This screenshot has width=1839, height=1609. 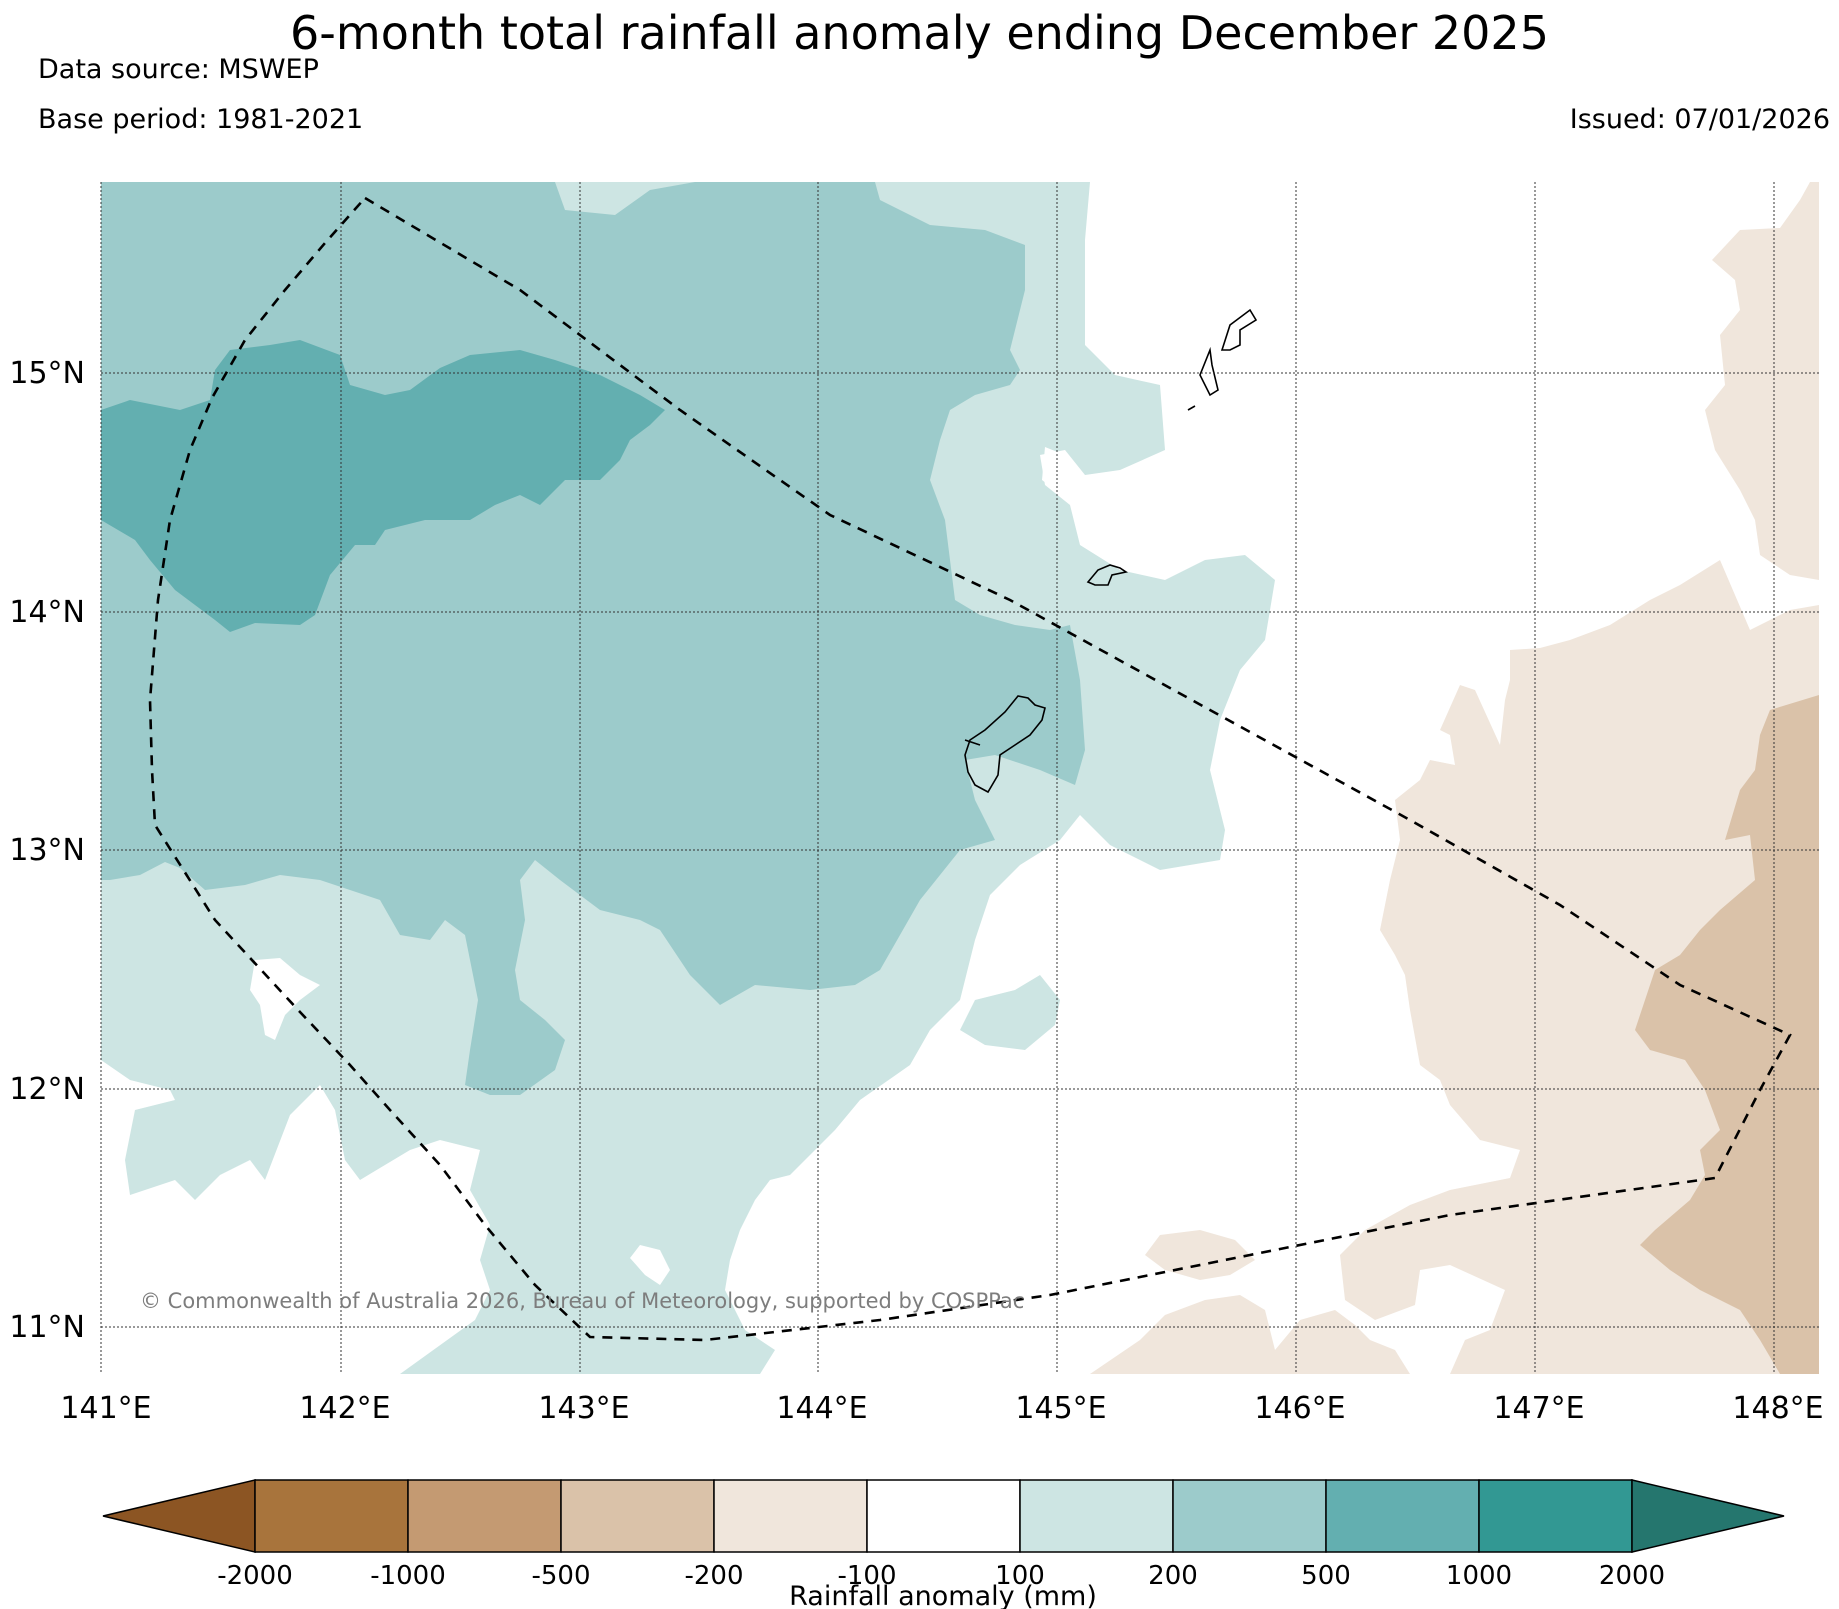 What do you see at coordinates (47, 1089) in the screenshot?
I see `lat-label-12n: 12°N` at bounding box center [47, 1089].